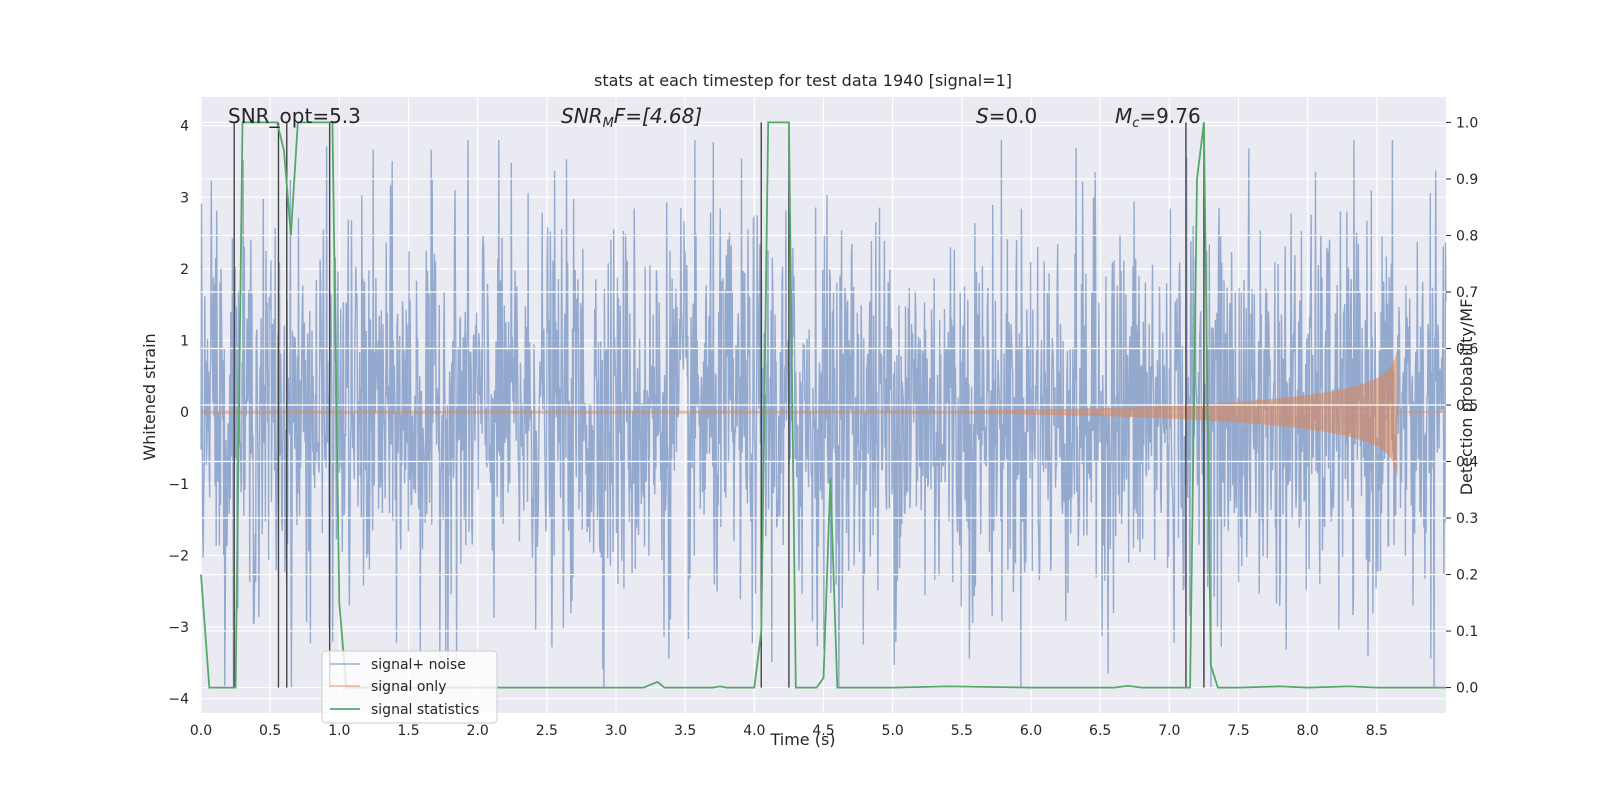 The height and width of the screenshot is (800, 1600). Describe the element at coordinates (1123, 116) in the screenshot. I see `annotation-mc-symbol: M` at that location.